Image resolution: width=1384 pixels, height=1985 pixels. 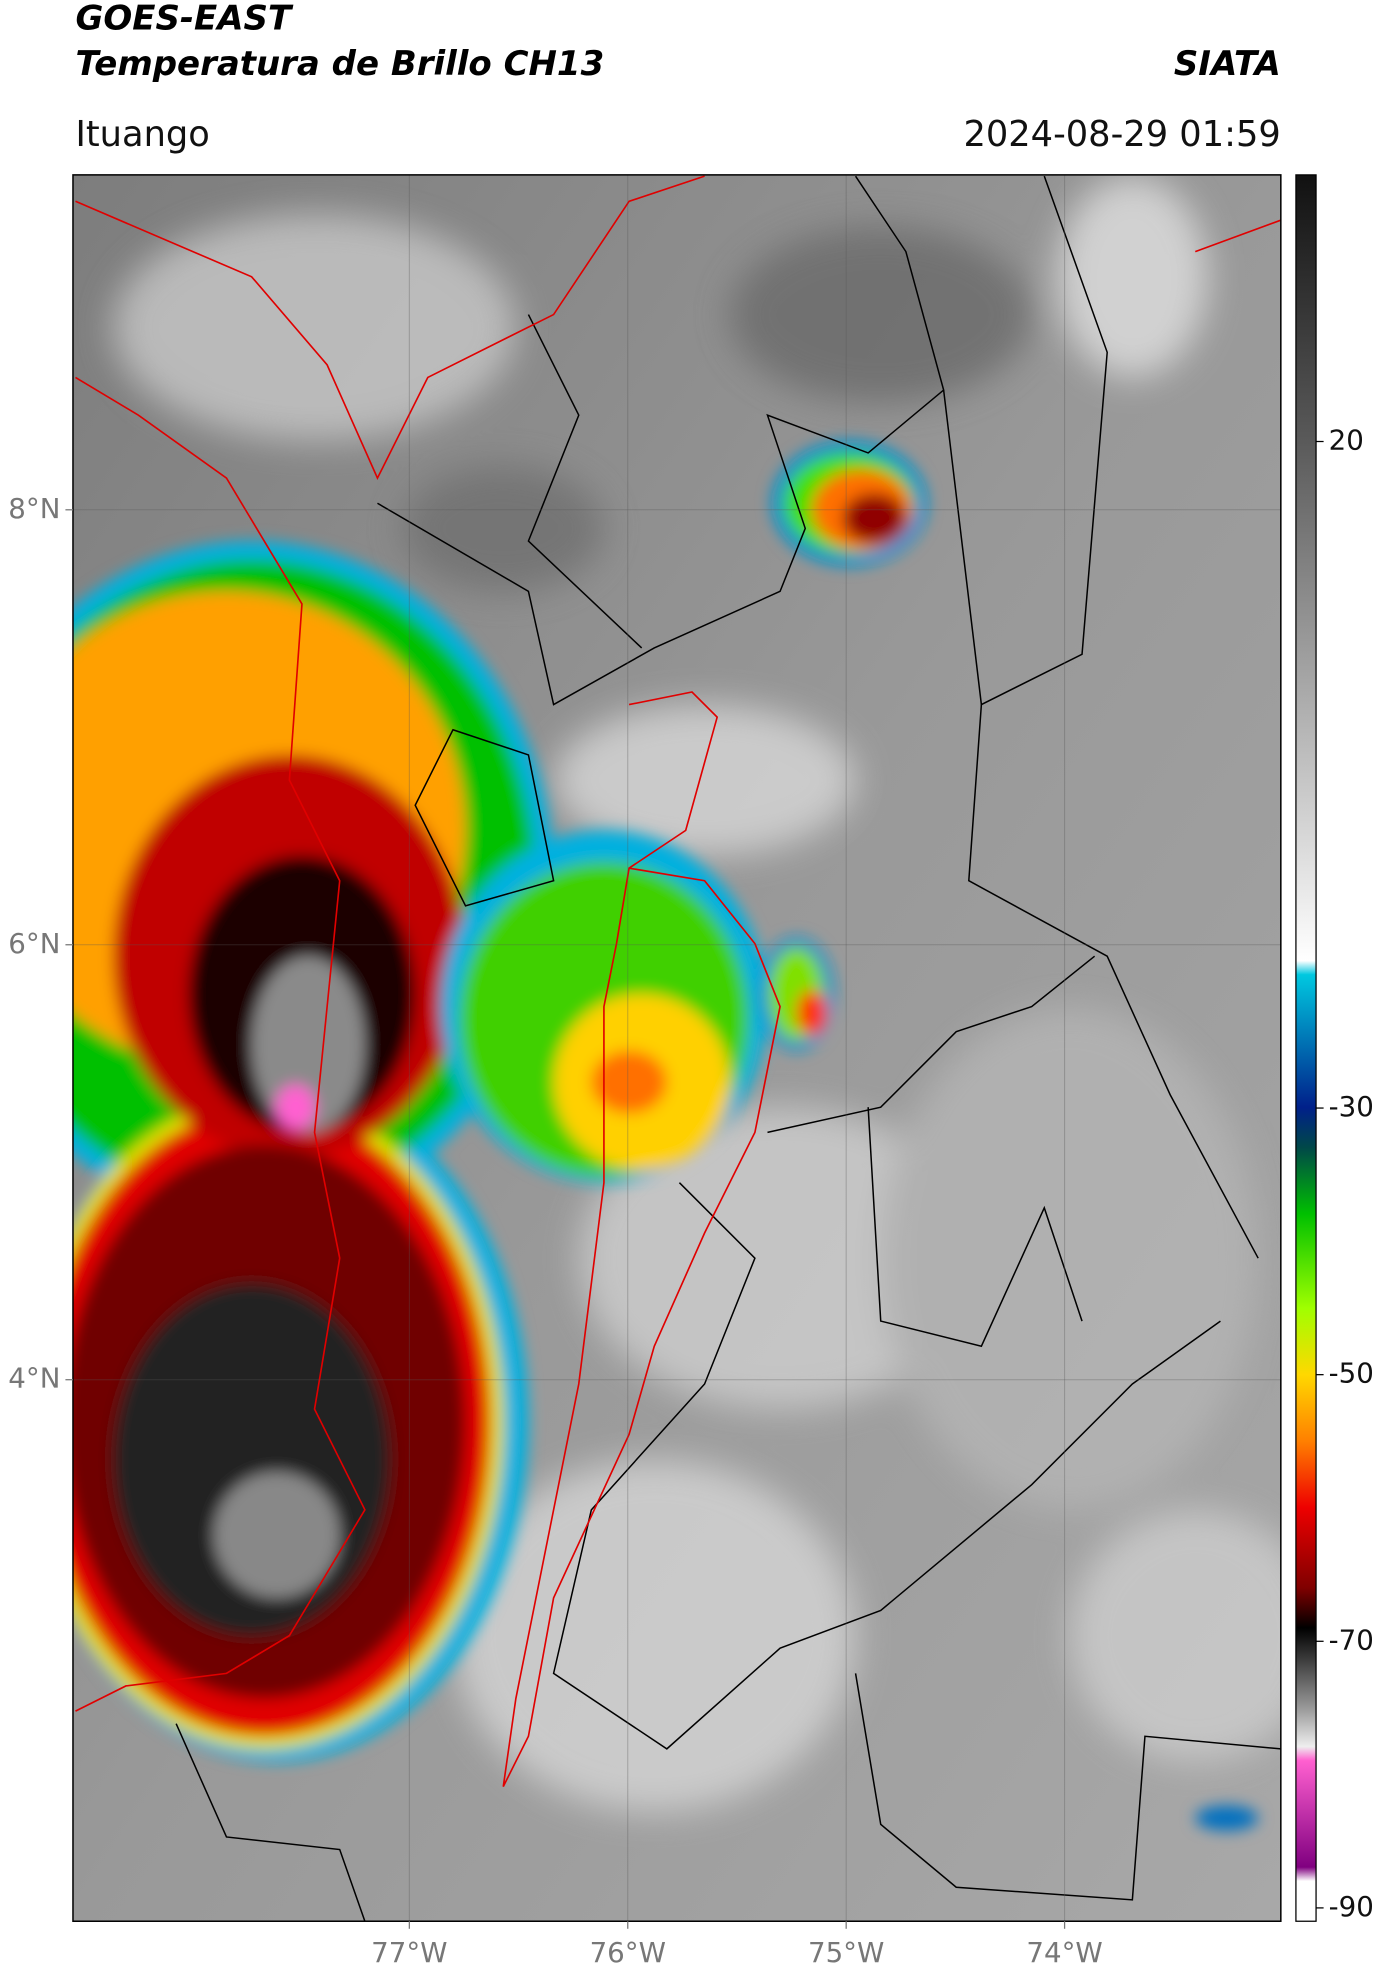 I want to click on colorbar, so click(x=1306, y=1048).